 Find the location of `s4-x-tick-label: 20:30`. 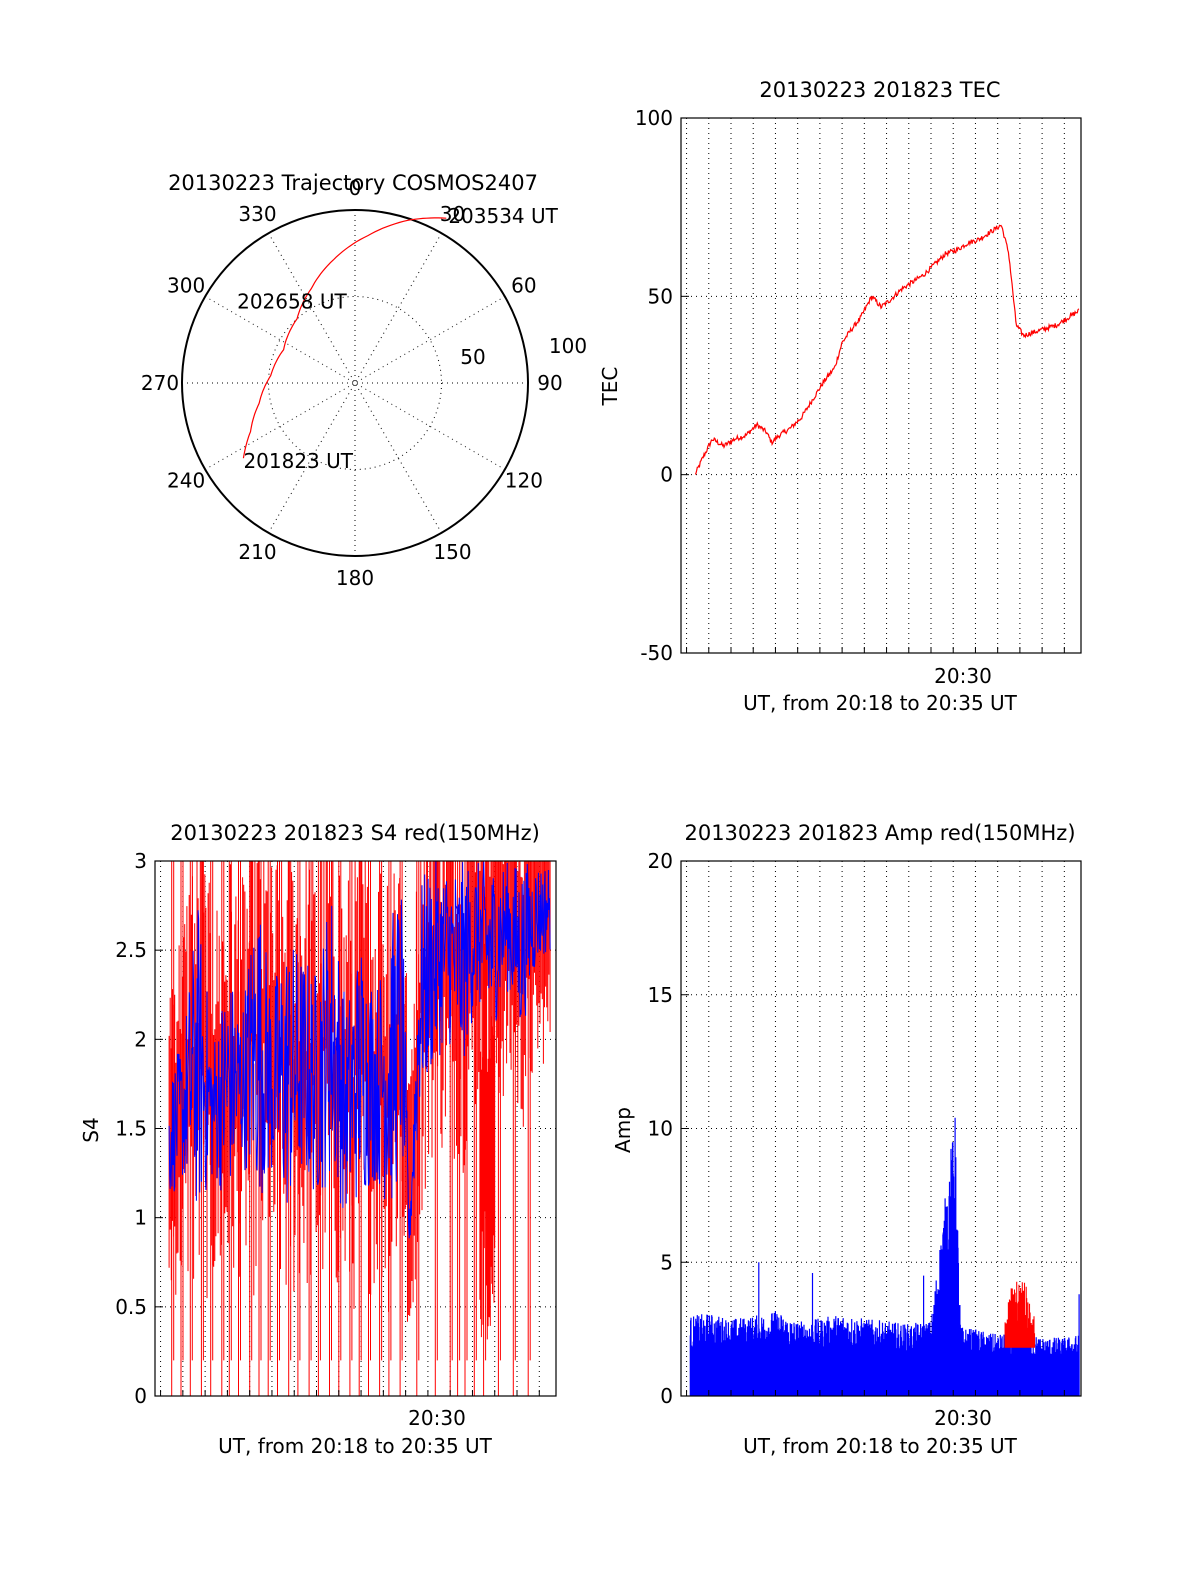

s4-x-tick-label: 20:30 is located at coordinates (437, 1418).